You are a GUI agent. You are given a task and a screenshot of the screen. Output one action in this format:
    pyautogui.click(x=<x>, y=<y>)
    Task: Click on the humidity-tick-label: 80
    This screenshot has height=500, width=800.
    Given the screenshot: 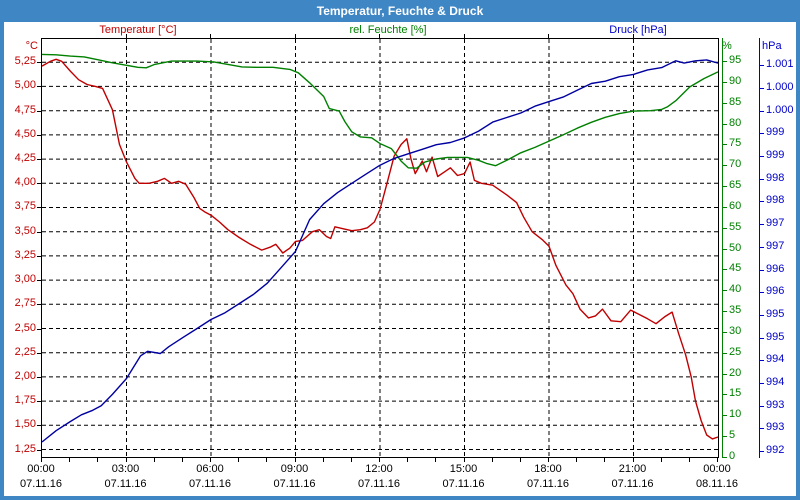 What is the action you would take?
    pyautogui.click(x=735, y=122)
    